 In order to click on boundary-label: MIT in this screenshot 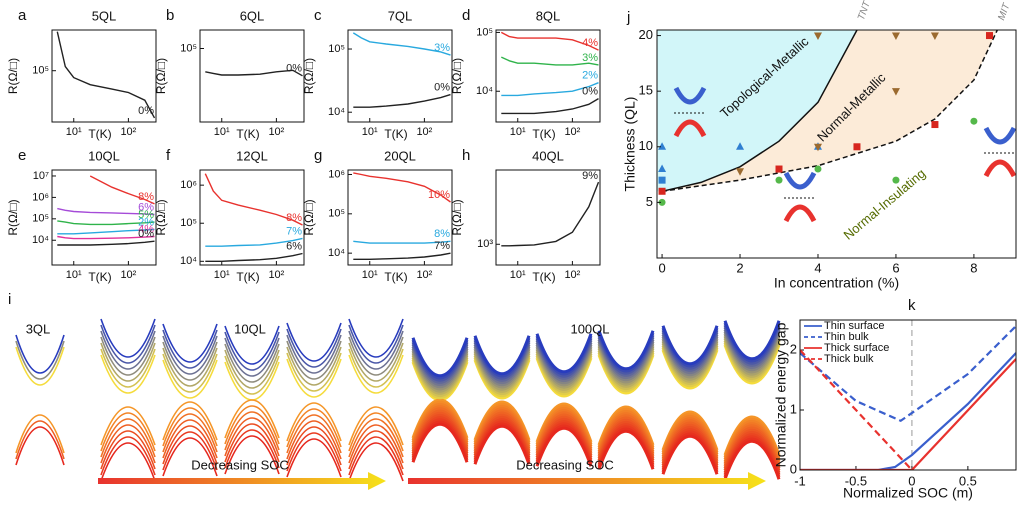, I will do `click(1004, 11)`.